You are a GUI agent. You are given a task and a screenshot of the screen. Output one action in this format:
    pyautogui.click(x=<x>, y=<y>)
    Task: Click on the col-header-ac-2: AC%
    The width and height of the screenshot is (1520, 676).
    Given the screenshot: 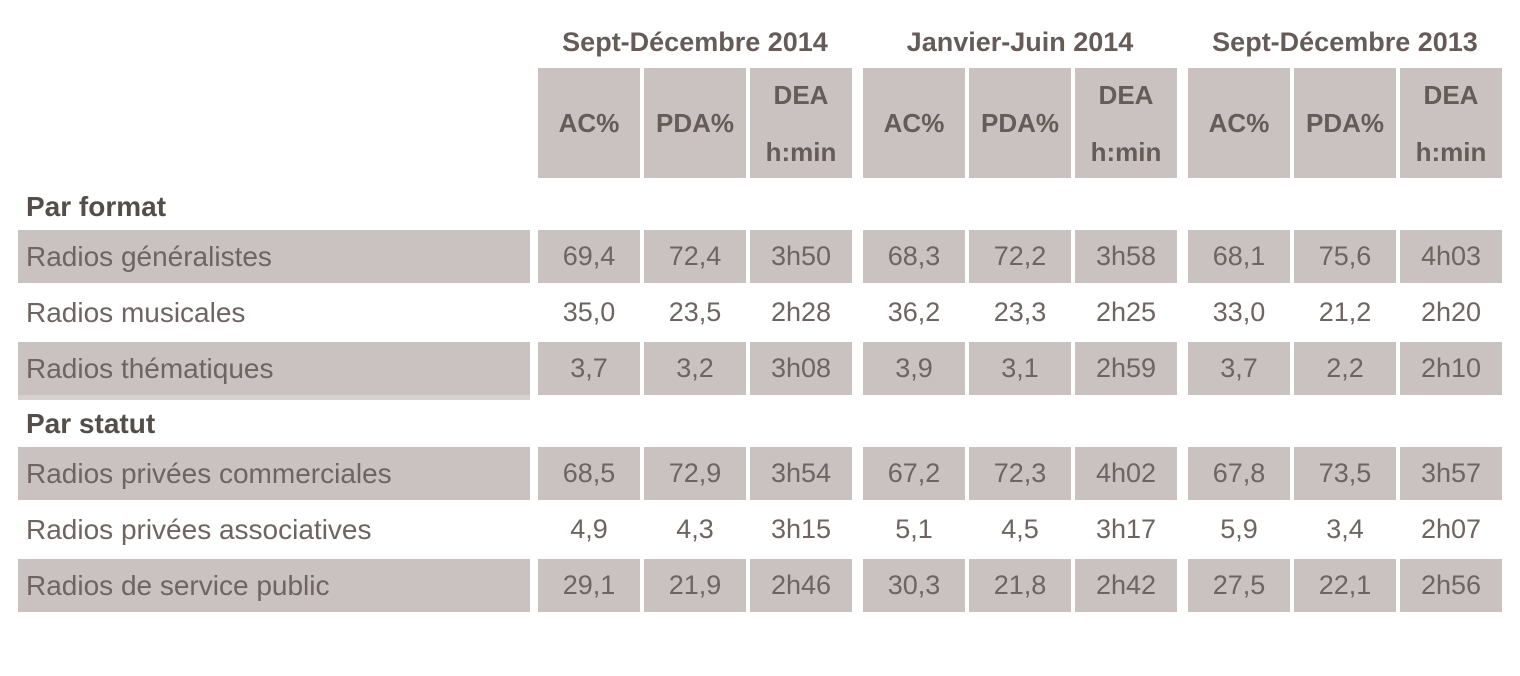 What is the action you would take?
    pyautogui.click(x=914, y=123)
    